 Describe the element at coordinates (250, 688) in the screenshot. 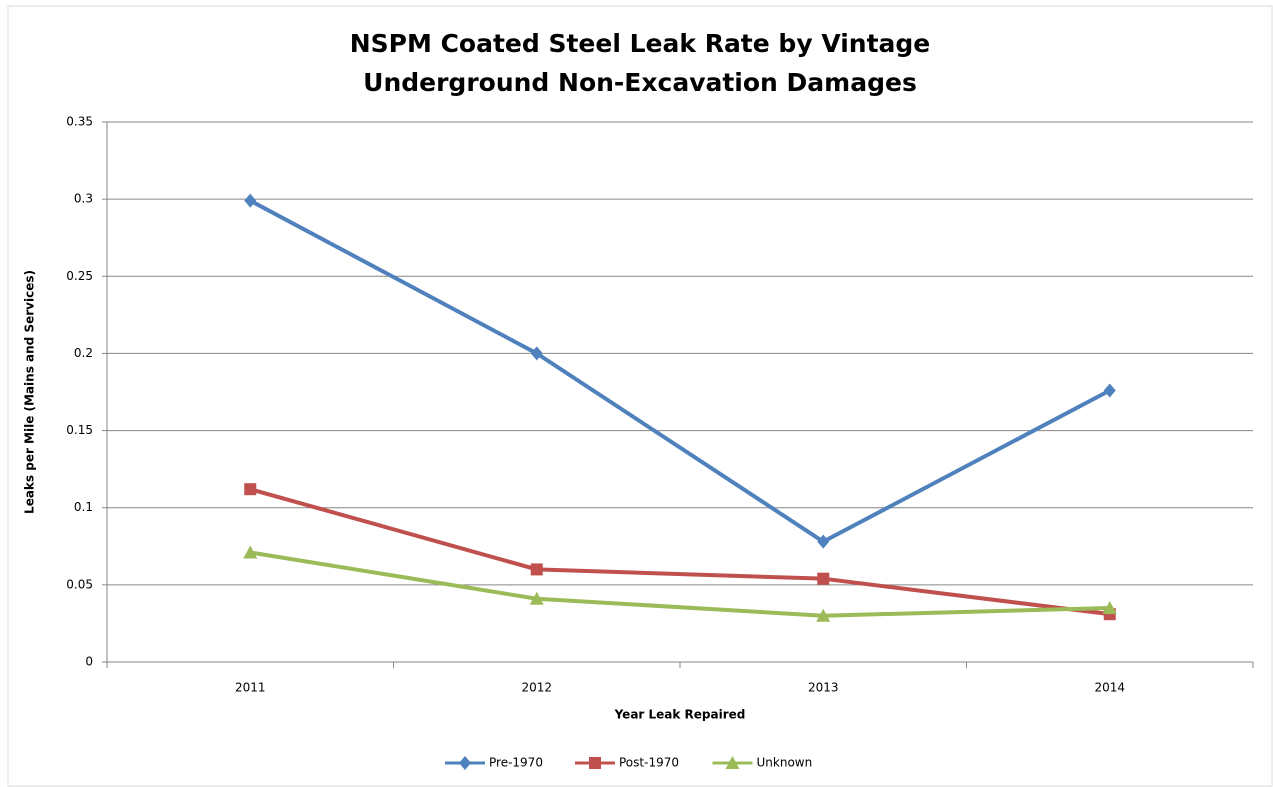

I see `x-tick-label: 2011` at that location.